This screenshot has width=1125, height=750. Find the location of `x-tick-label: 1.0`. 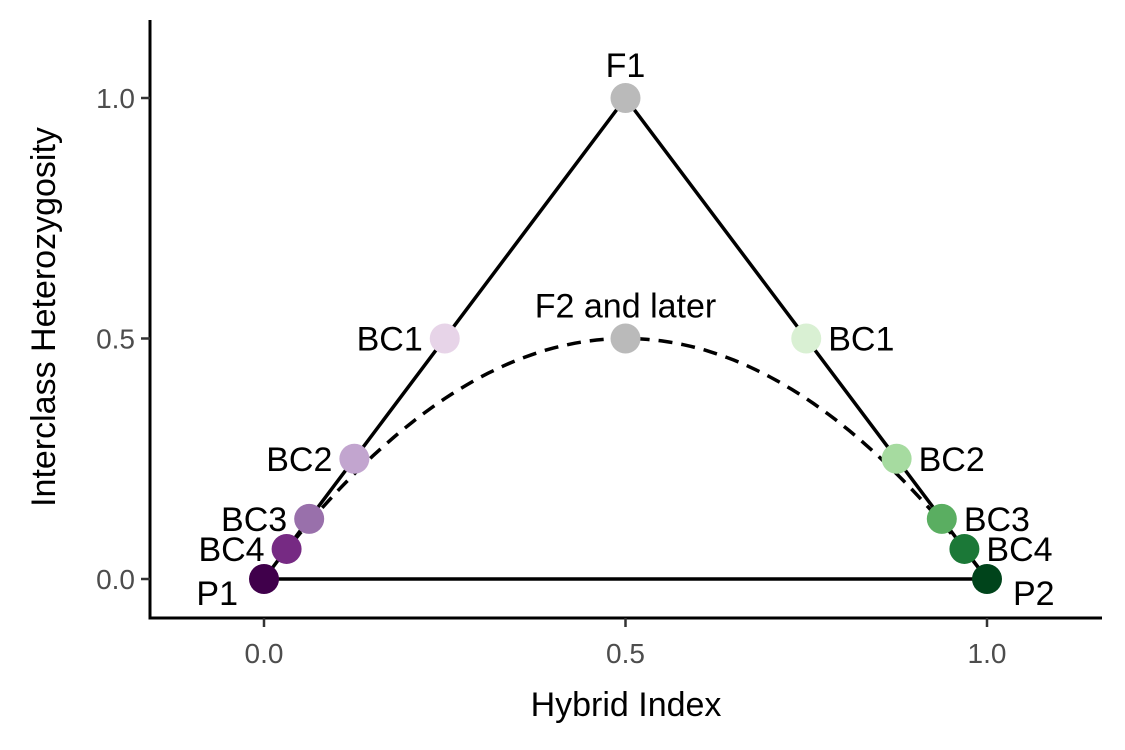

x-tick-label: 1.0 is located at coordinates (987, 653).